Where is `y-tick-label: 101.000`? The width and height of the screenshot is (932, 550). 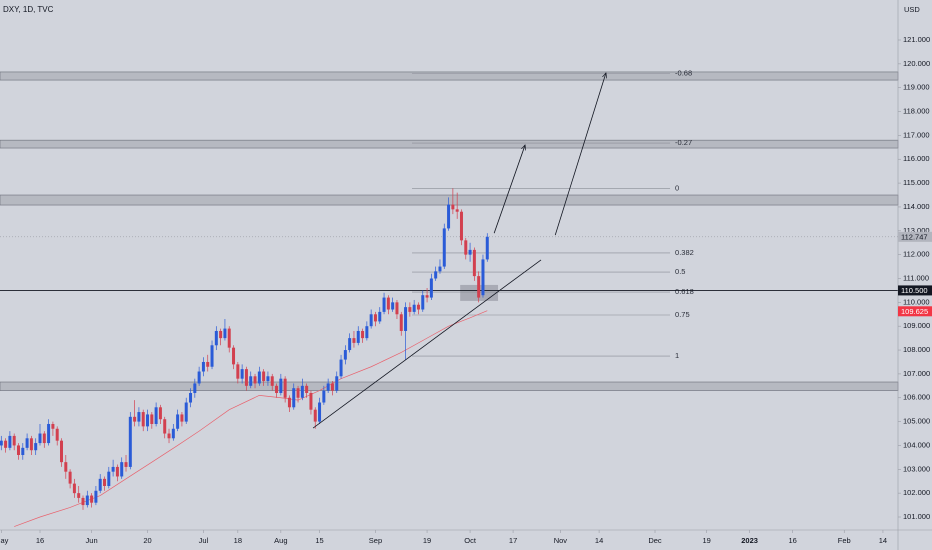
y-tick-label: 101.000 is located at coordinates (916, 516).